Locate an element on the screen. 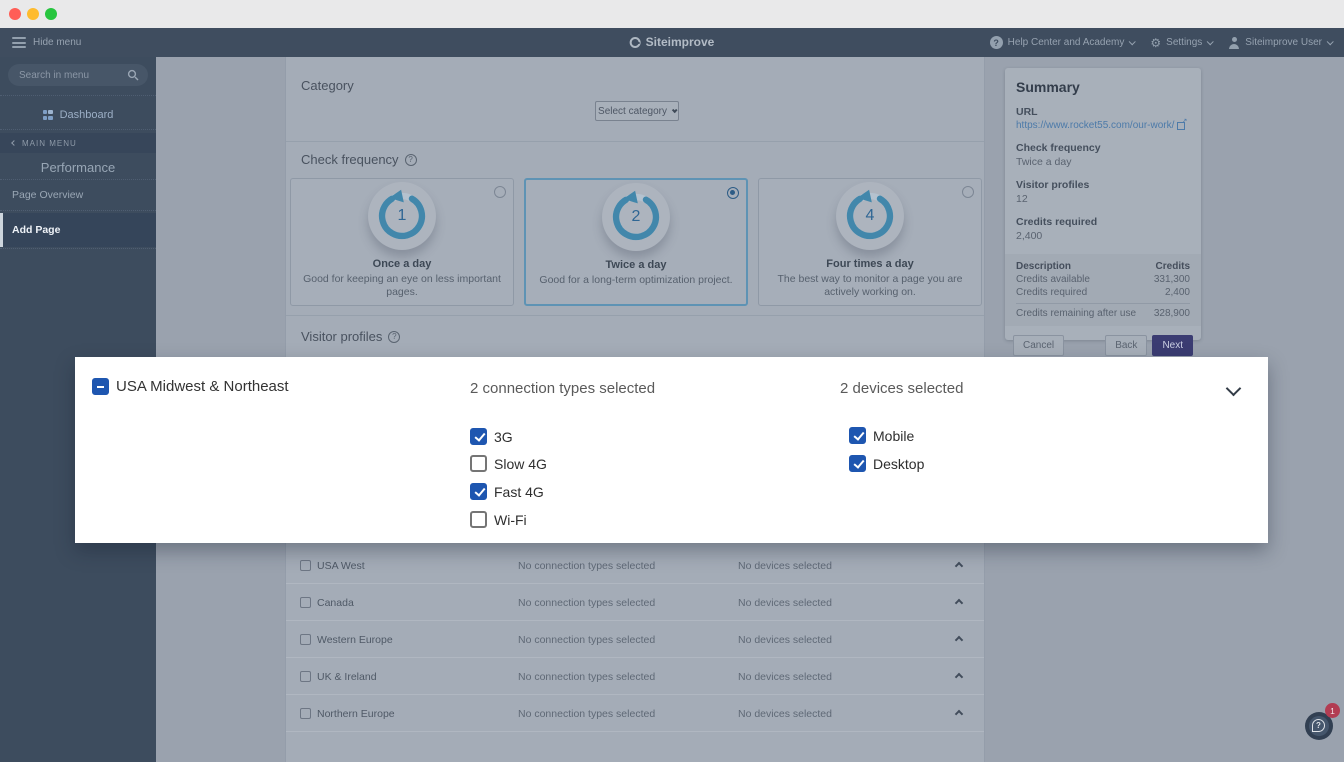  connection-option-wifi: Wi-Fi is located at coordinates (498, 519).